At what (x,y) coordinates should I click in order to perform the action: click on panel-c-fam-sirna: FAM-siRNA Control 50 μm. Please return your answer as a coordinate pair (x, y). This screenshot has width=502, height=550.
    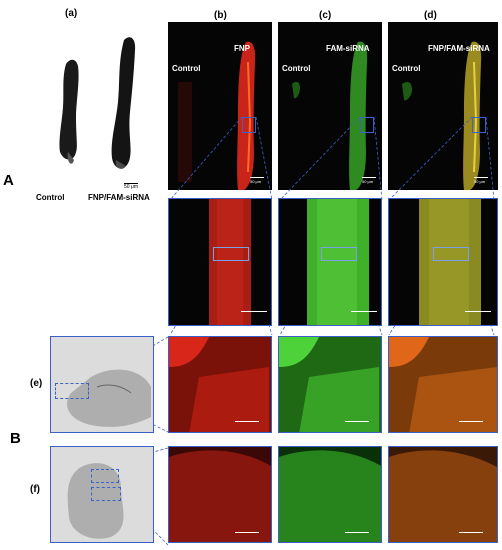
    Looking at the image, I should click on (330, 106).